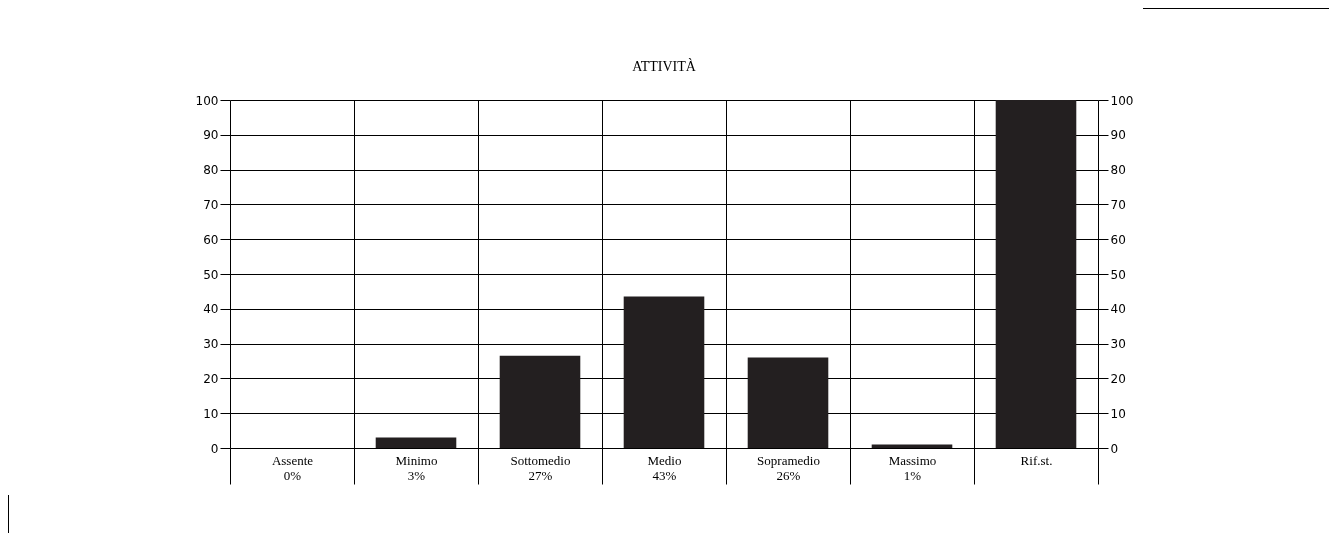 Image resolution: width=1329 pixels, height=533 pixels. I want to click on y-tick-label: 100, so click(207, 100).